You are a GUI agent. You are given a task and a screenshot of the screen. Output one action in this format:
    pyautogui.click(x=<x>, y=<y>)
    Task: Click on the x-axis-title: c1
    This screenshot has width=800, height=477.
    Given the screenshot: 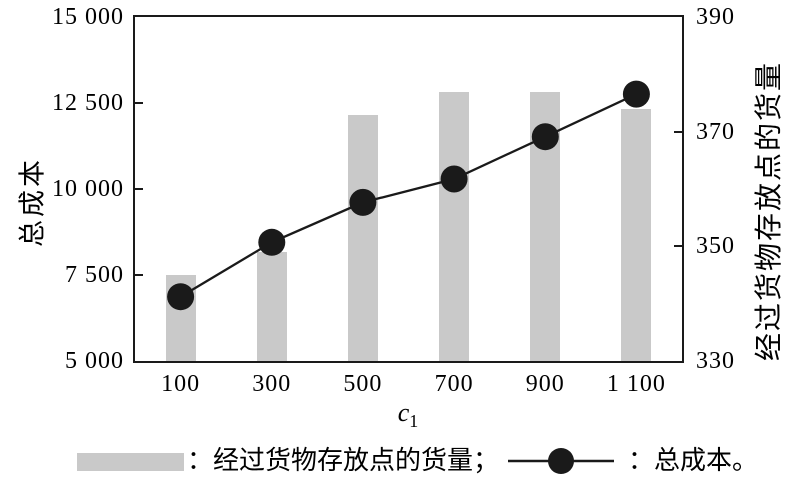 What is the action you would take?
    pyautogui.click(x=408, y=417)
    